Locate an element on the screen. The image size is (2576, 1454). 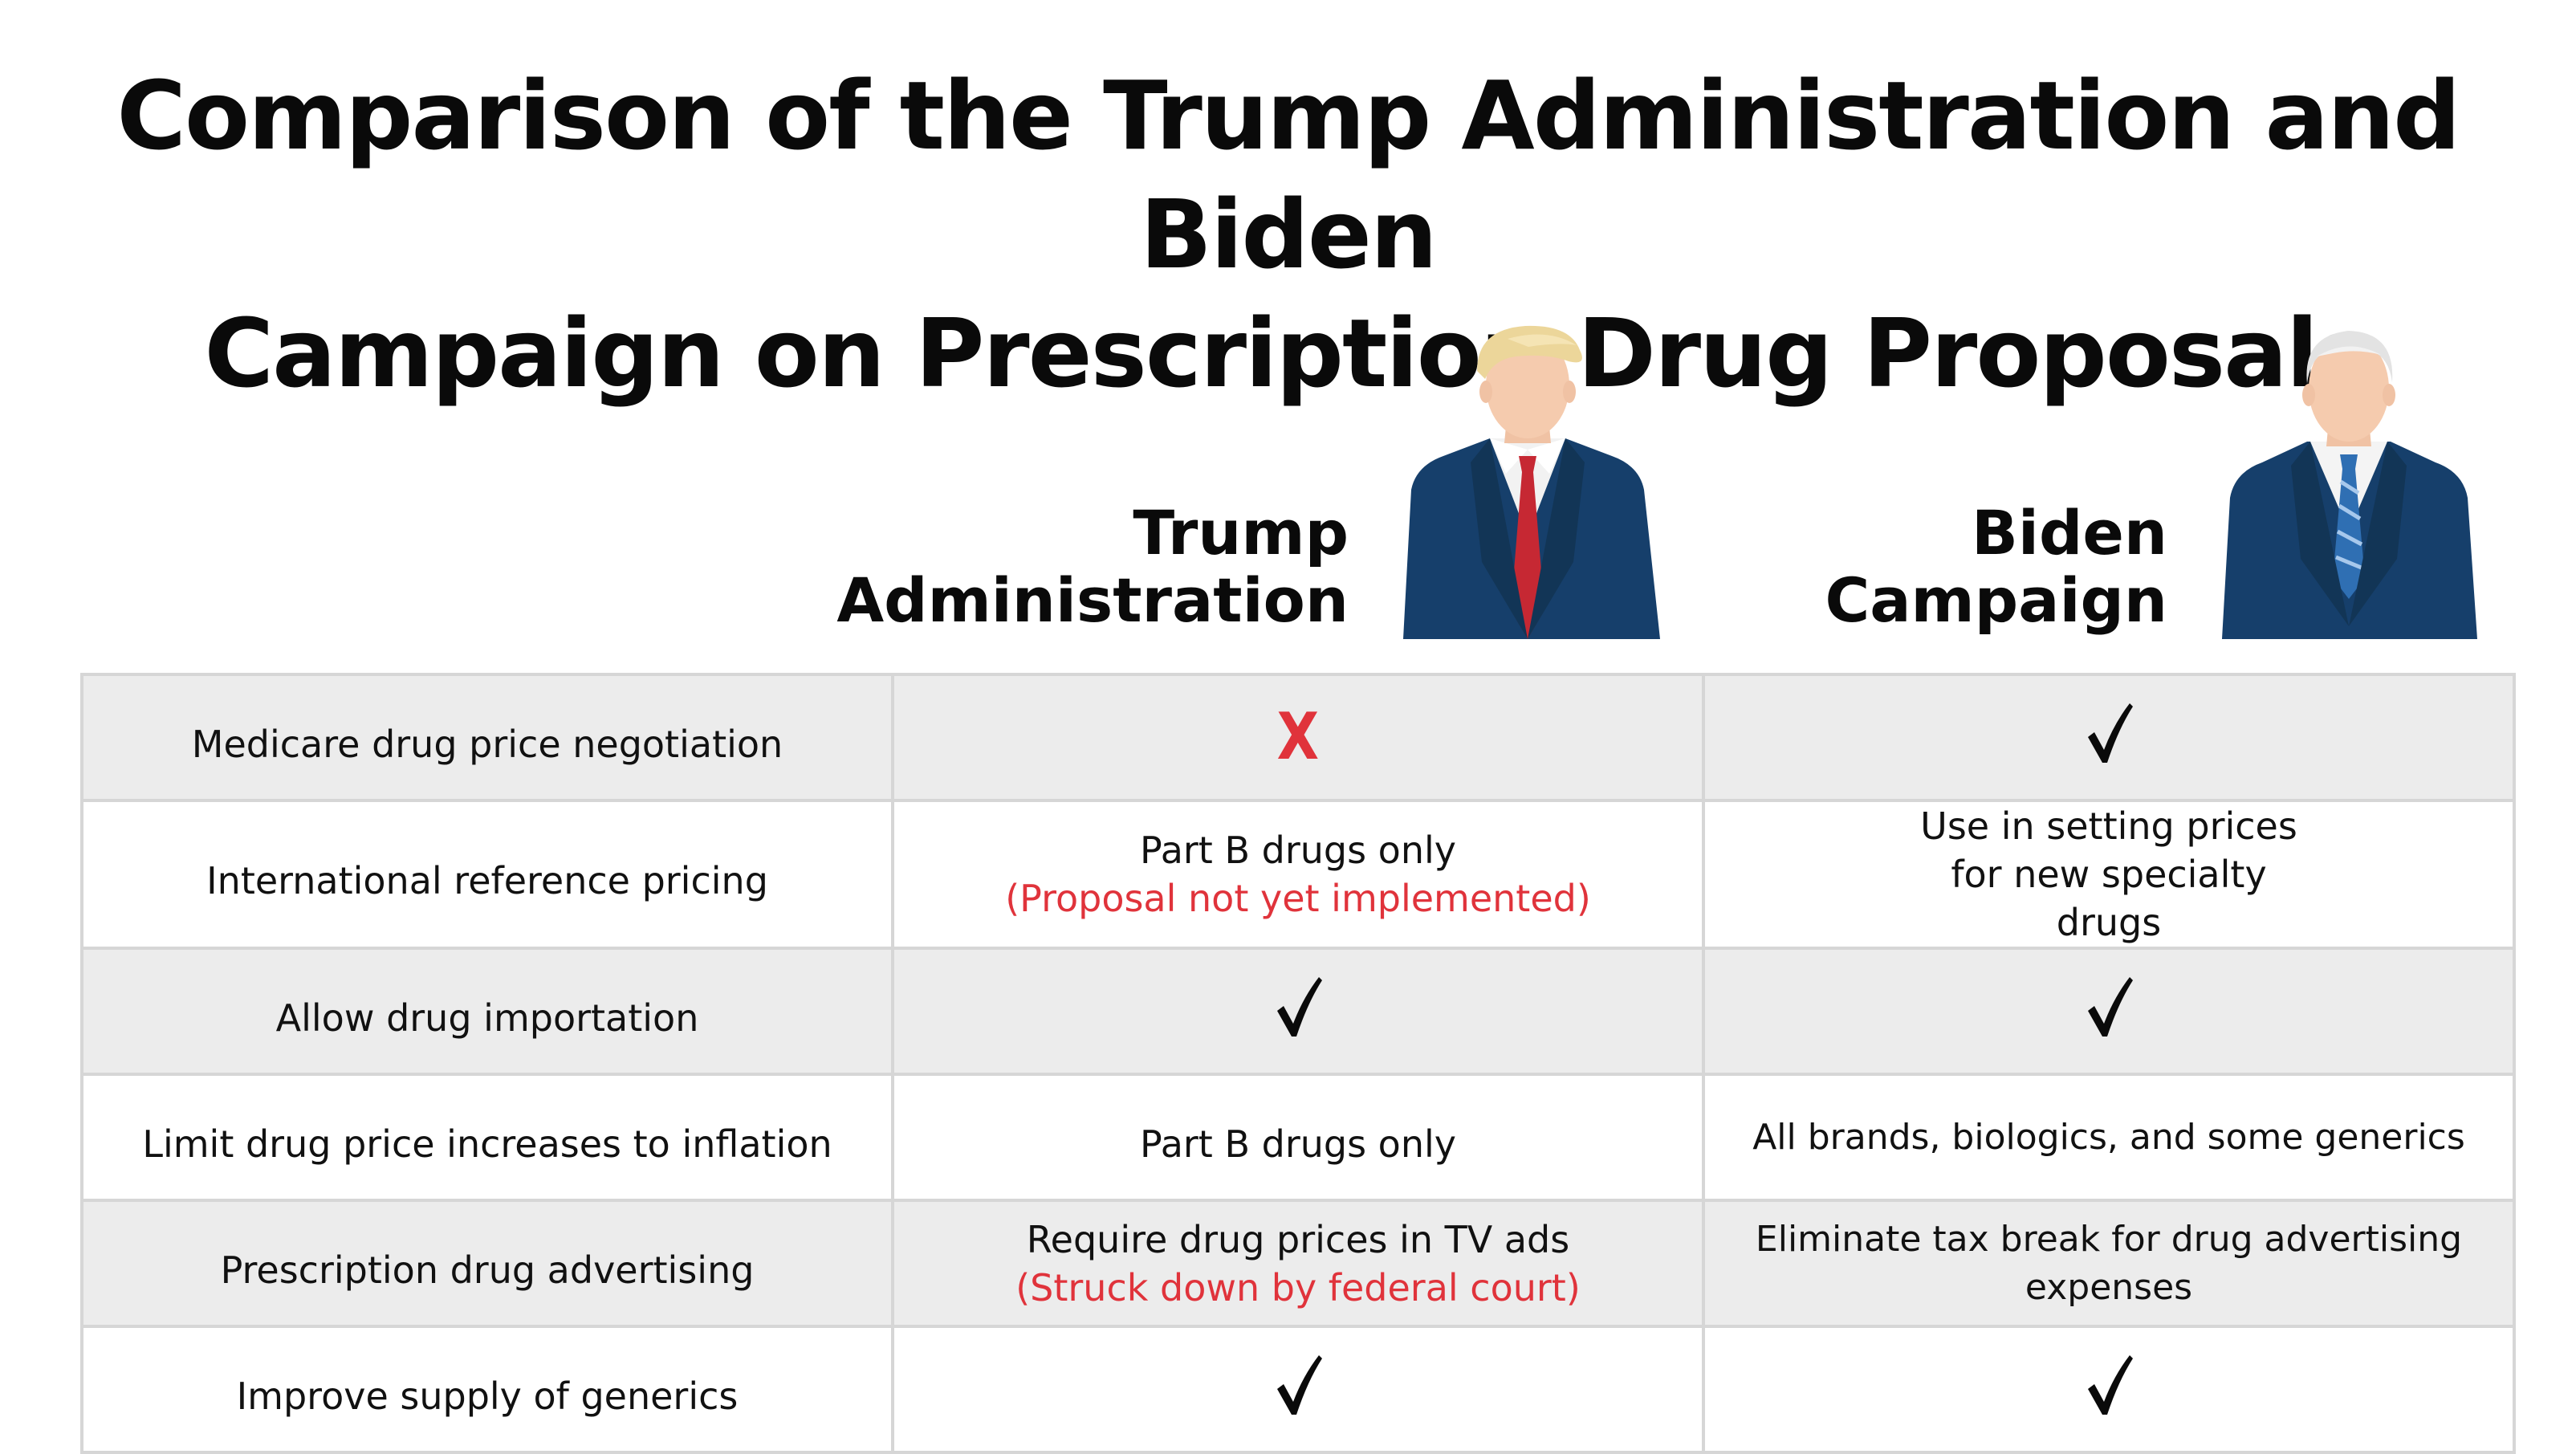
row-label: Allow drug importation is located at coordinates (487, 1011).